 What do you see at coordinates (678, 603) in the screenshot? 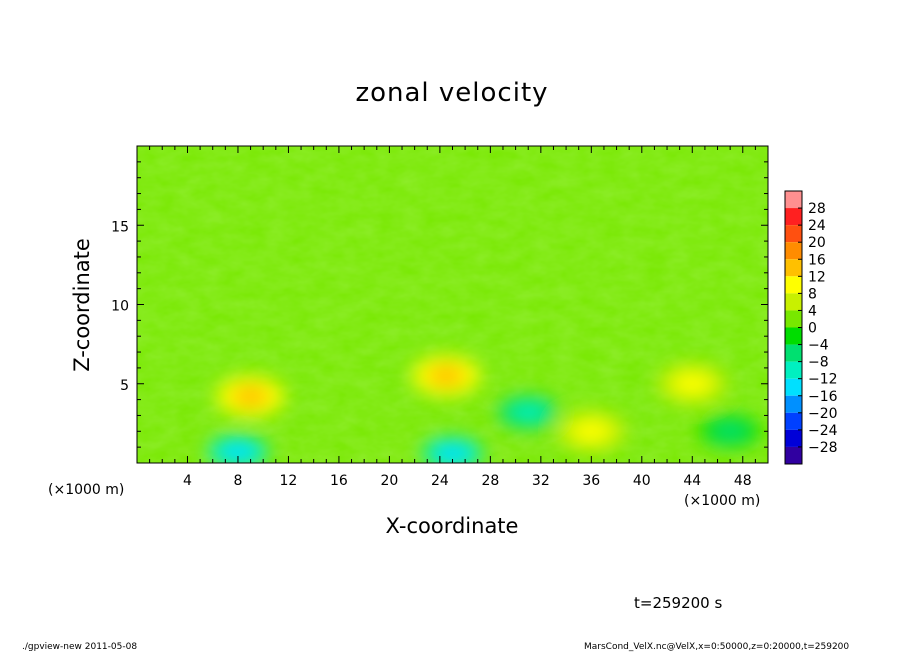
I see `time-label: t=259200 s` at bounding box center [678, 603].